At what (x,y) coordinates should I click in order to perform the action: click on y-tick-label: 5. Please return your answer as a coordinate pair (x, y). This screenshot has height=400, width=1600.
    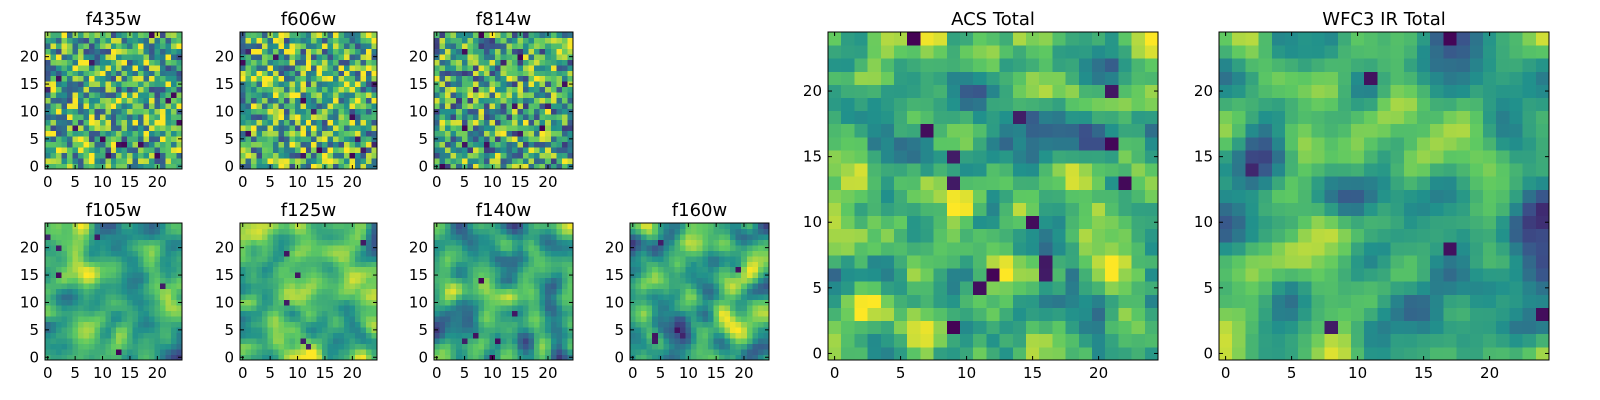
    Looking at the image, I should click on (423, 139).